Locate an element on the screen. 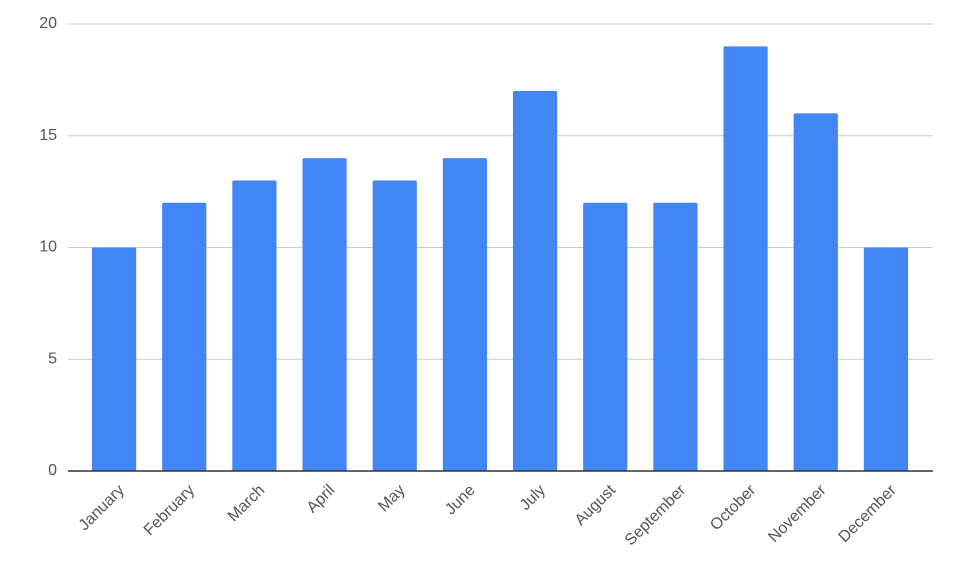  y-tick-label: 5 is located at coordinates (52, 358).